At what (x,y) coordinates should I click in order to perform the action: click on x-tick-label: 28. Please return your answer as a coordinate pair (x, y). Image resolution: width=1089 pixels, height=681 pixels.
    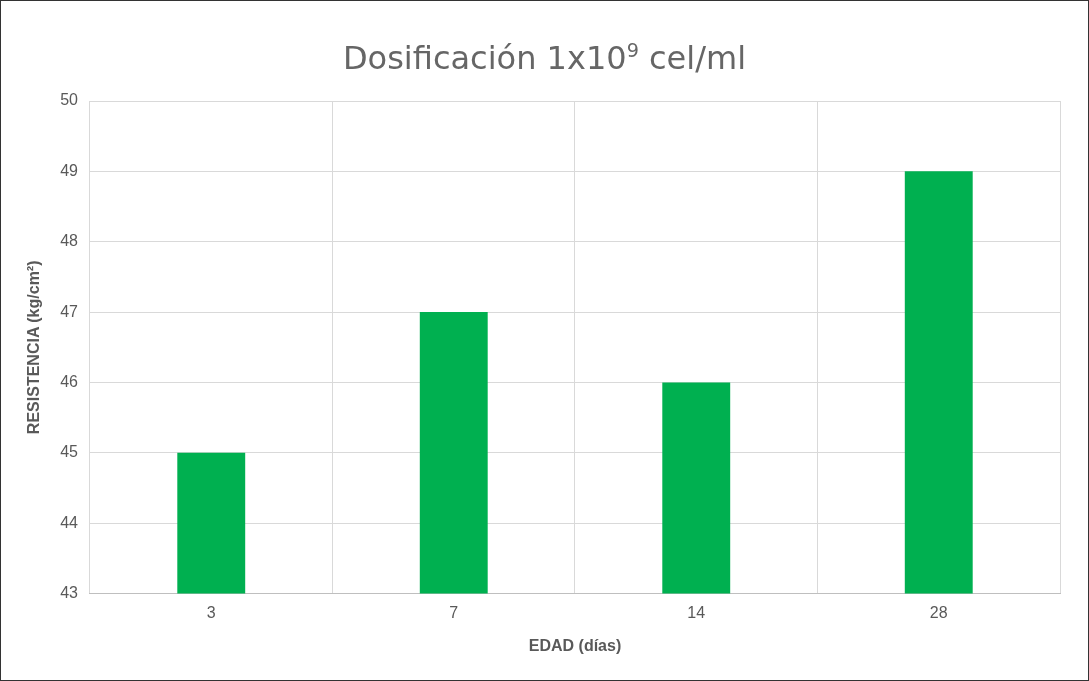
    Looking at the image, I should click on (938, 612).